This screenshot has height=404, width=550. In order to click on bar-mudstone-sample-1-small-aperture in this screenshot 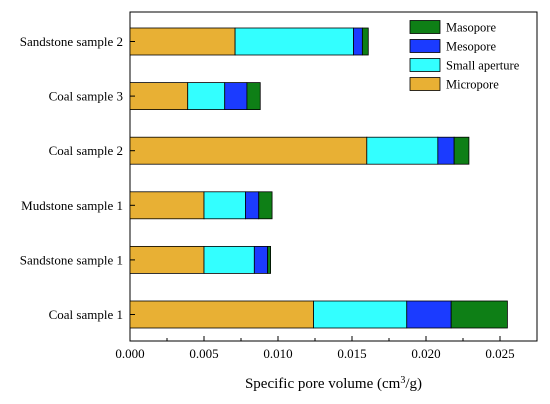, I will do `click(224, 205)`.